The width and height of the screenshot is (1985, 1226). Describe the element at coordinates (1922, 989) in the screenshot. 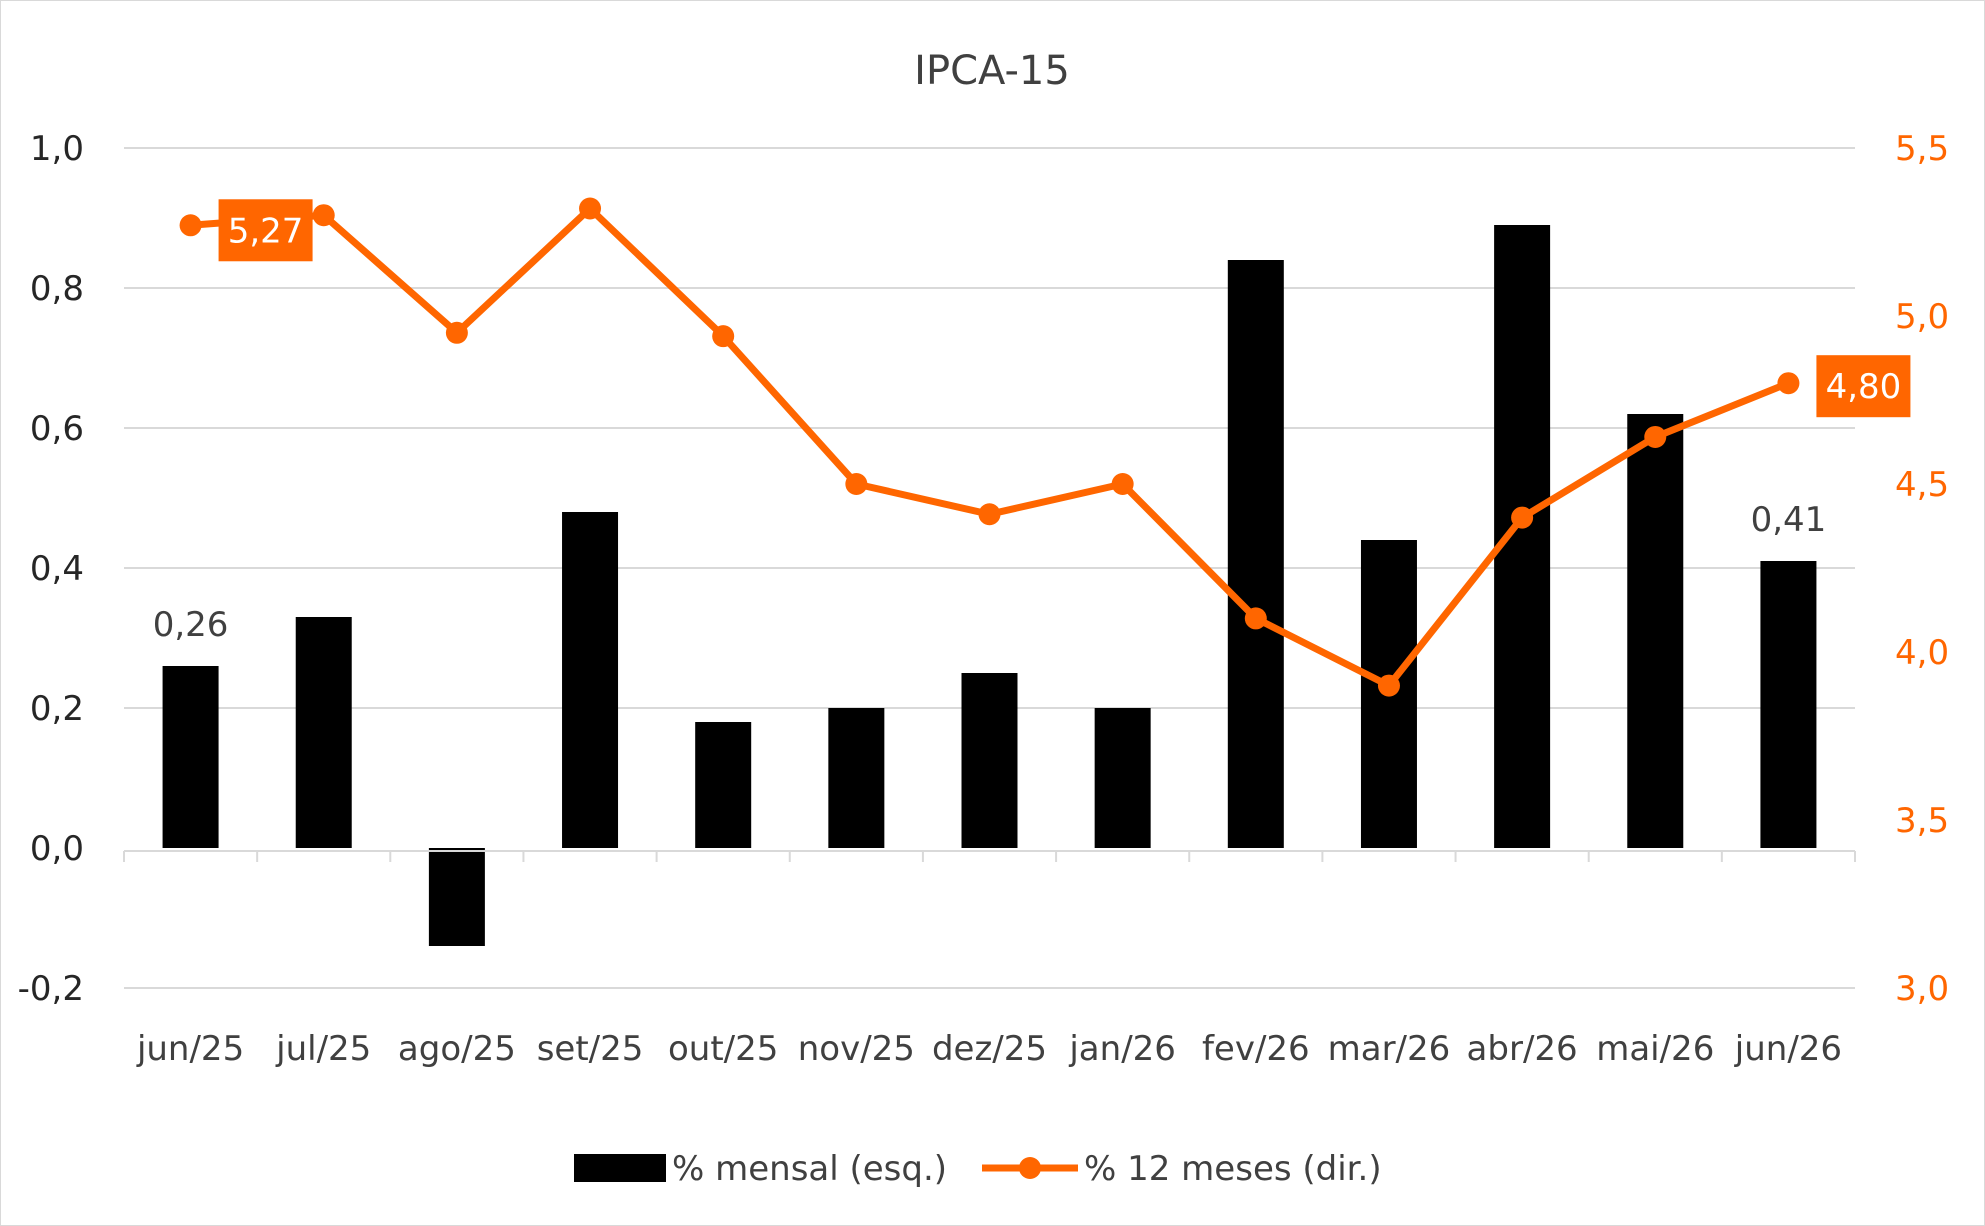

I see `right-tick-label: 3,0` at that location.